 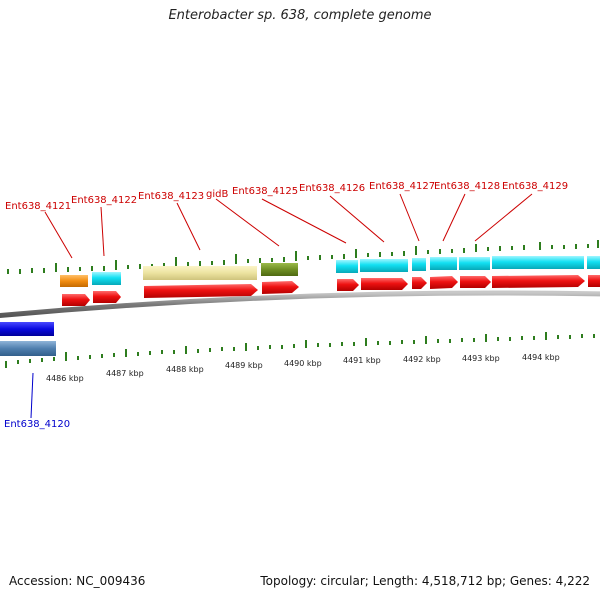 What do you see at coordinates (104, 200) in the screenshot?
I see `gene-label-4122: Ent638_4122` at bounding box center [104, 200].